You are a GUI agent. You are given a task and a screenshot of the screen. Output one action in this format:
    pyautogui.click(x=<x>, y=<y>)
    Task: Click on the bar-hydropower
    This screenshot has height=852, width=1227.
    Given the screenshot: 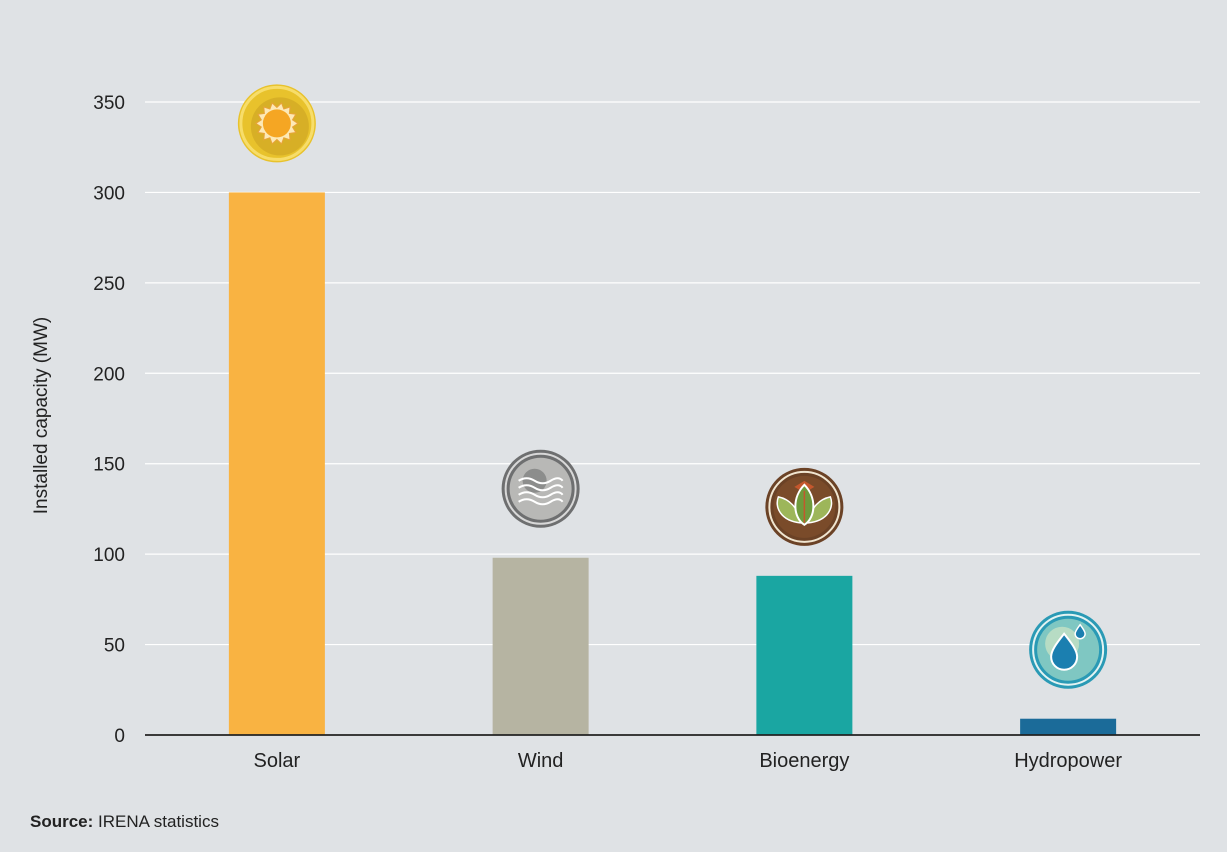 What is the action you would take?
    pyautogui.click(x=1068, y=726)
    